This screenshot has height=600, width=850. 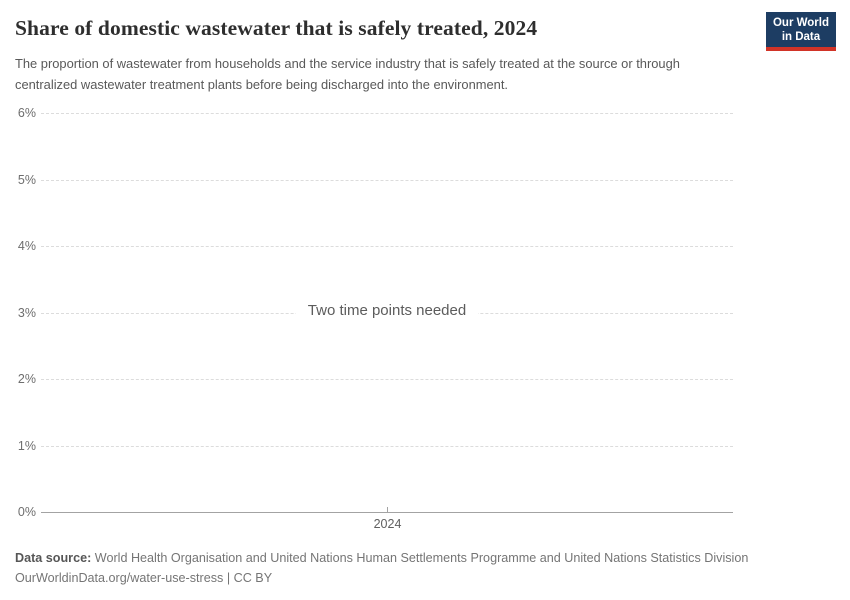 I want to click on gridline-5pct, so click(x=387, y=180).